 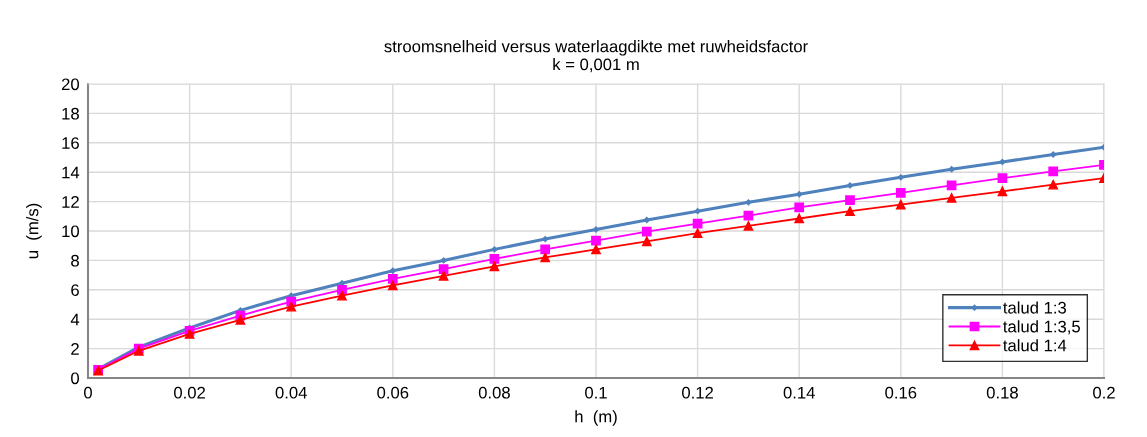 What do you see at coordinates (596, 418) in the screenshot?
I see `x-axis-title: h (m)` at bounding box center [596, 418].